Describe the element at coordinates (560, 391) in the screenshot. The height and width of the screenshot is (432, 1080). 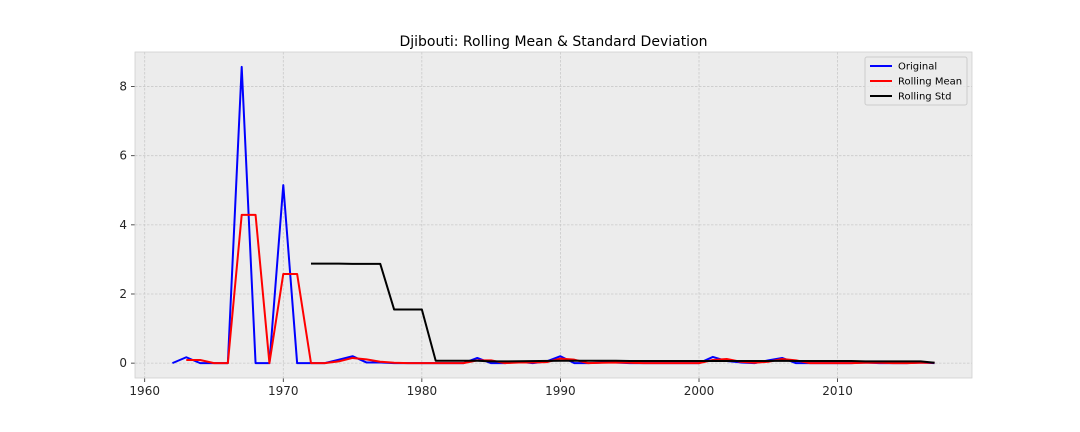
I see `x-tick-label: 1990` at that location.